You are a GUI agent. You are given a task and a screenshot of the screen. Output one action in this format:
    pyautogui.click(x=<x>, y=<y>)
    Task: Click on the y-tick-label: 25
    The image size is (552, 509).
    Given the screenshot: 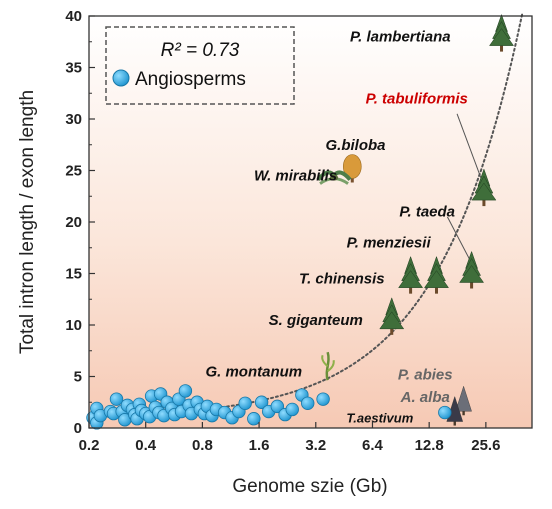 What is the action you would take?
    pyautogui.click(x=73, y=171)
    